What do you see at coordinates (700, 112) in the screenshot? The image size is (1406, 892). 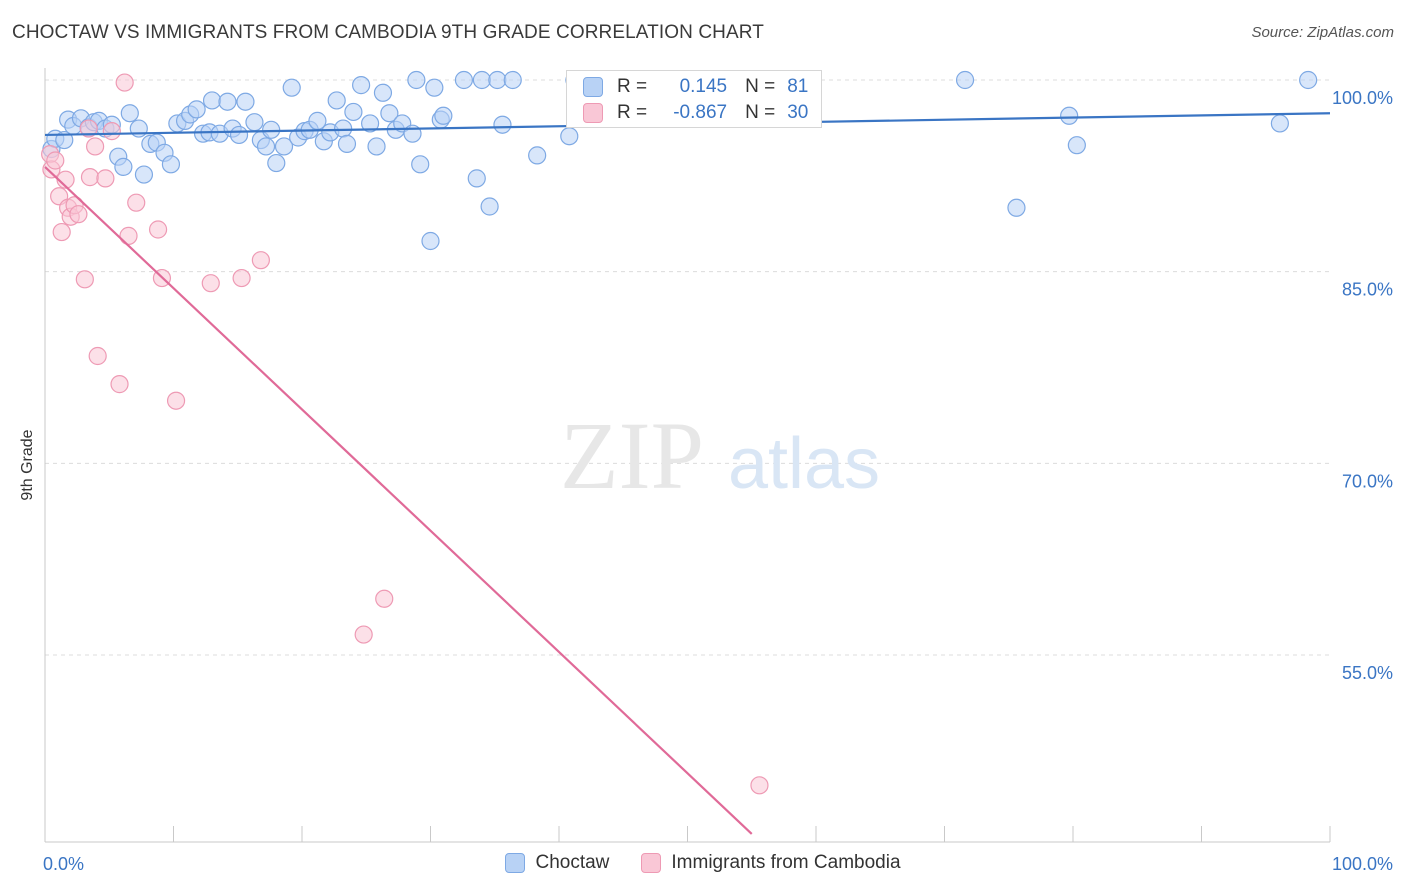 I see `r-value: -0.867` at bounding box center [700, 112].